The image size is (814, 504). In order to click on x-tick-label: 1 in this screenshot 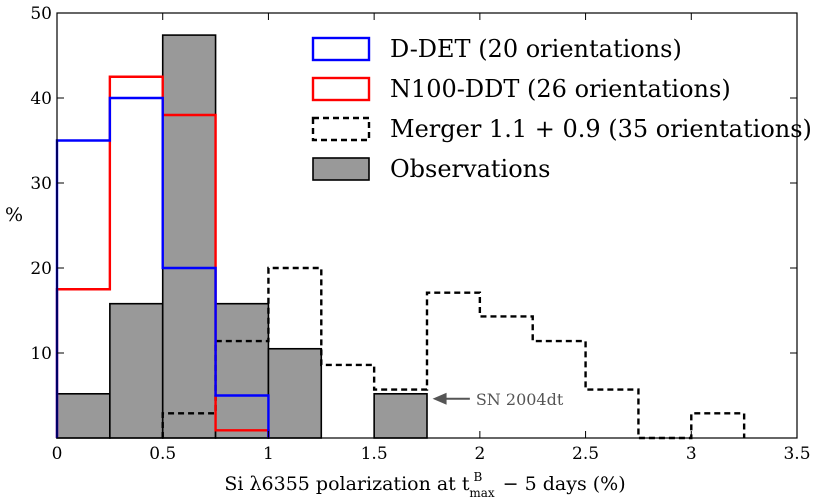, I will do `click(268, 454)`.